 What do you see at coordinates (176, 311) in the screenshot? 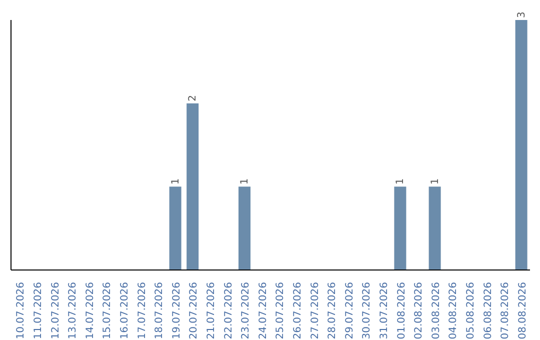
I see `x-tick-label: 19.07.2026` at bounding box center [176, 311].